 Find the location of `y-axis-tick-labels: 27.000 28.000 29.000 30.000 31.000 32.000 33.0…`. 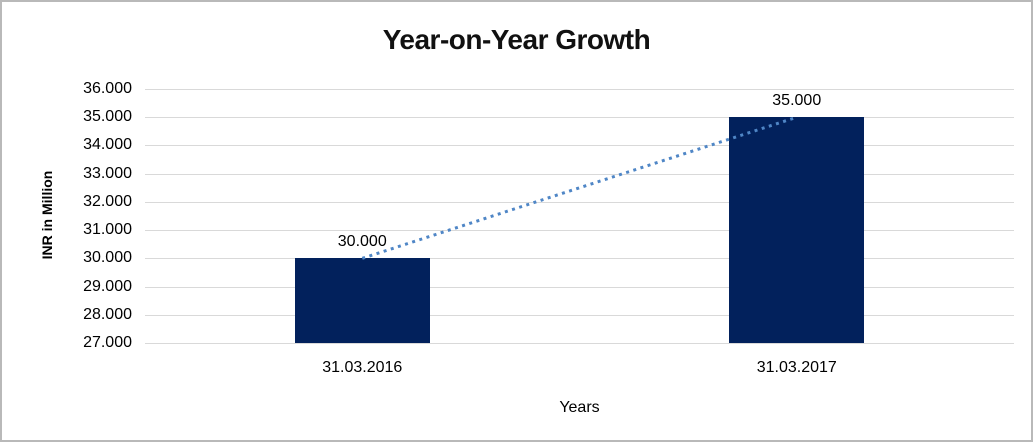

y-axis-tick-labels: 27.000 28.000 29.000 30.000 31.000 32.000 33.0… is located at coordinates (67, 215).